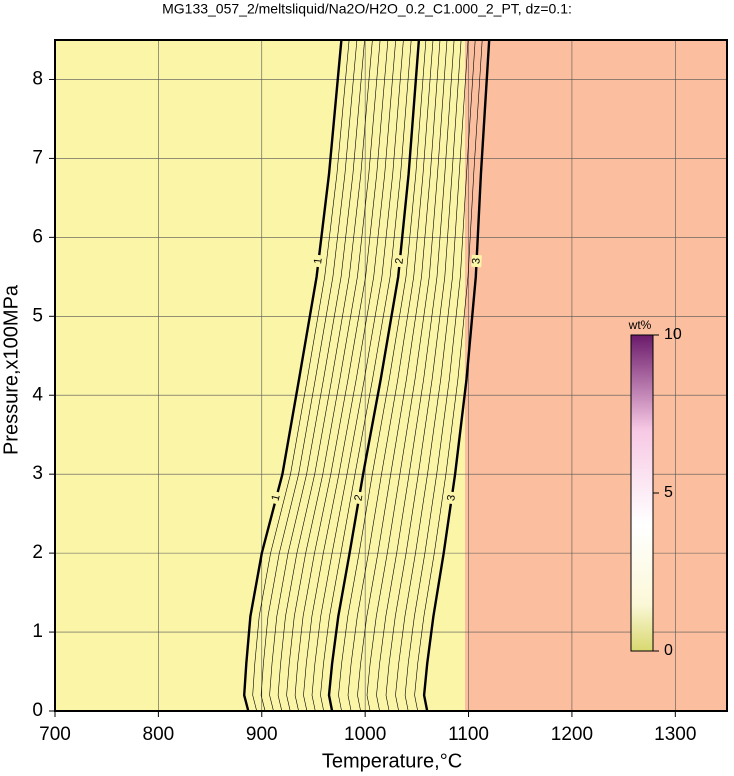 The height and width of the screenshot is (776, 734). What do you see at coordinates (37, 552) in the screenshot?
I see `y-tick-label: 2` at bounding box center [37, 552].